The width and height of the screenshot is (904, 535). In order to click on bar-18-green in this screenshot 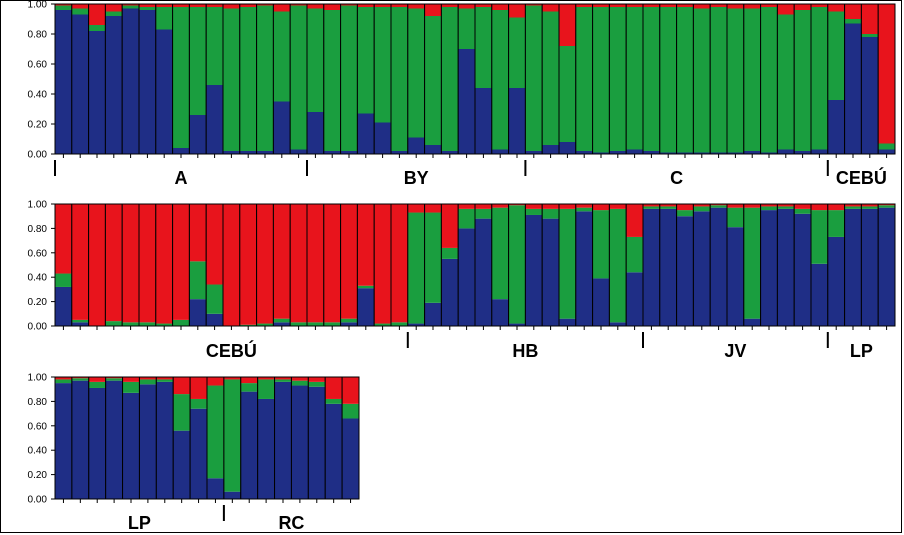, I will do `click(350, 411)`.